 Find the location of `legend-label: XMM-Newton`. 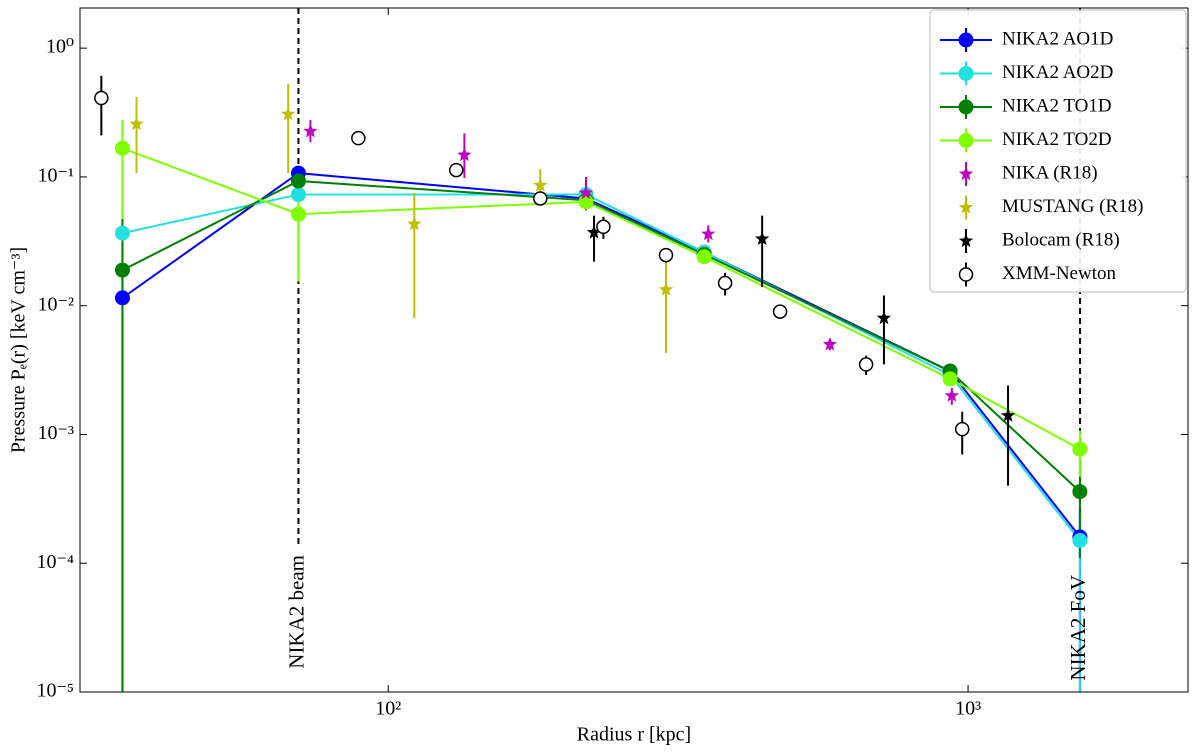

legend-label: XMM-Newton is located at coordinates (1059, 273).